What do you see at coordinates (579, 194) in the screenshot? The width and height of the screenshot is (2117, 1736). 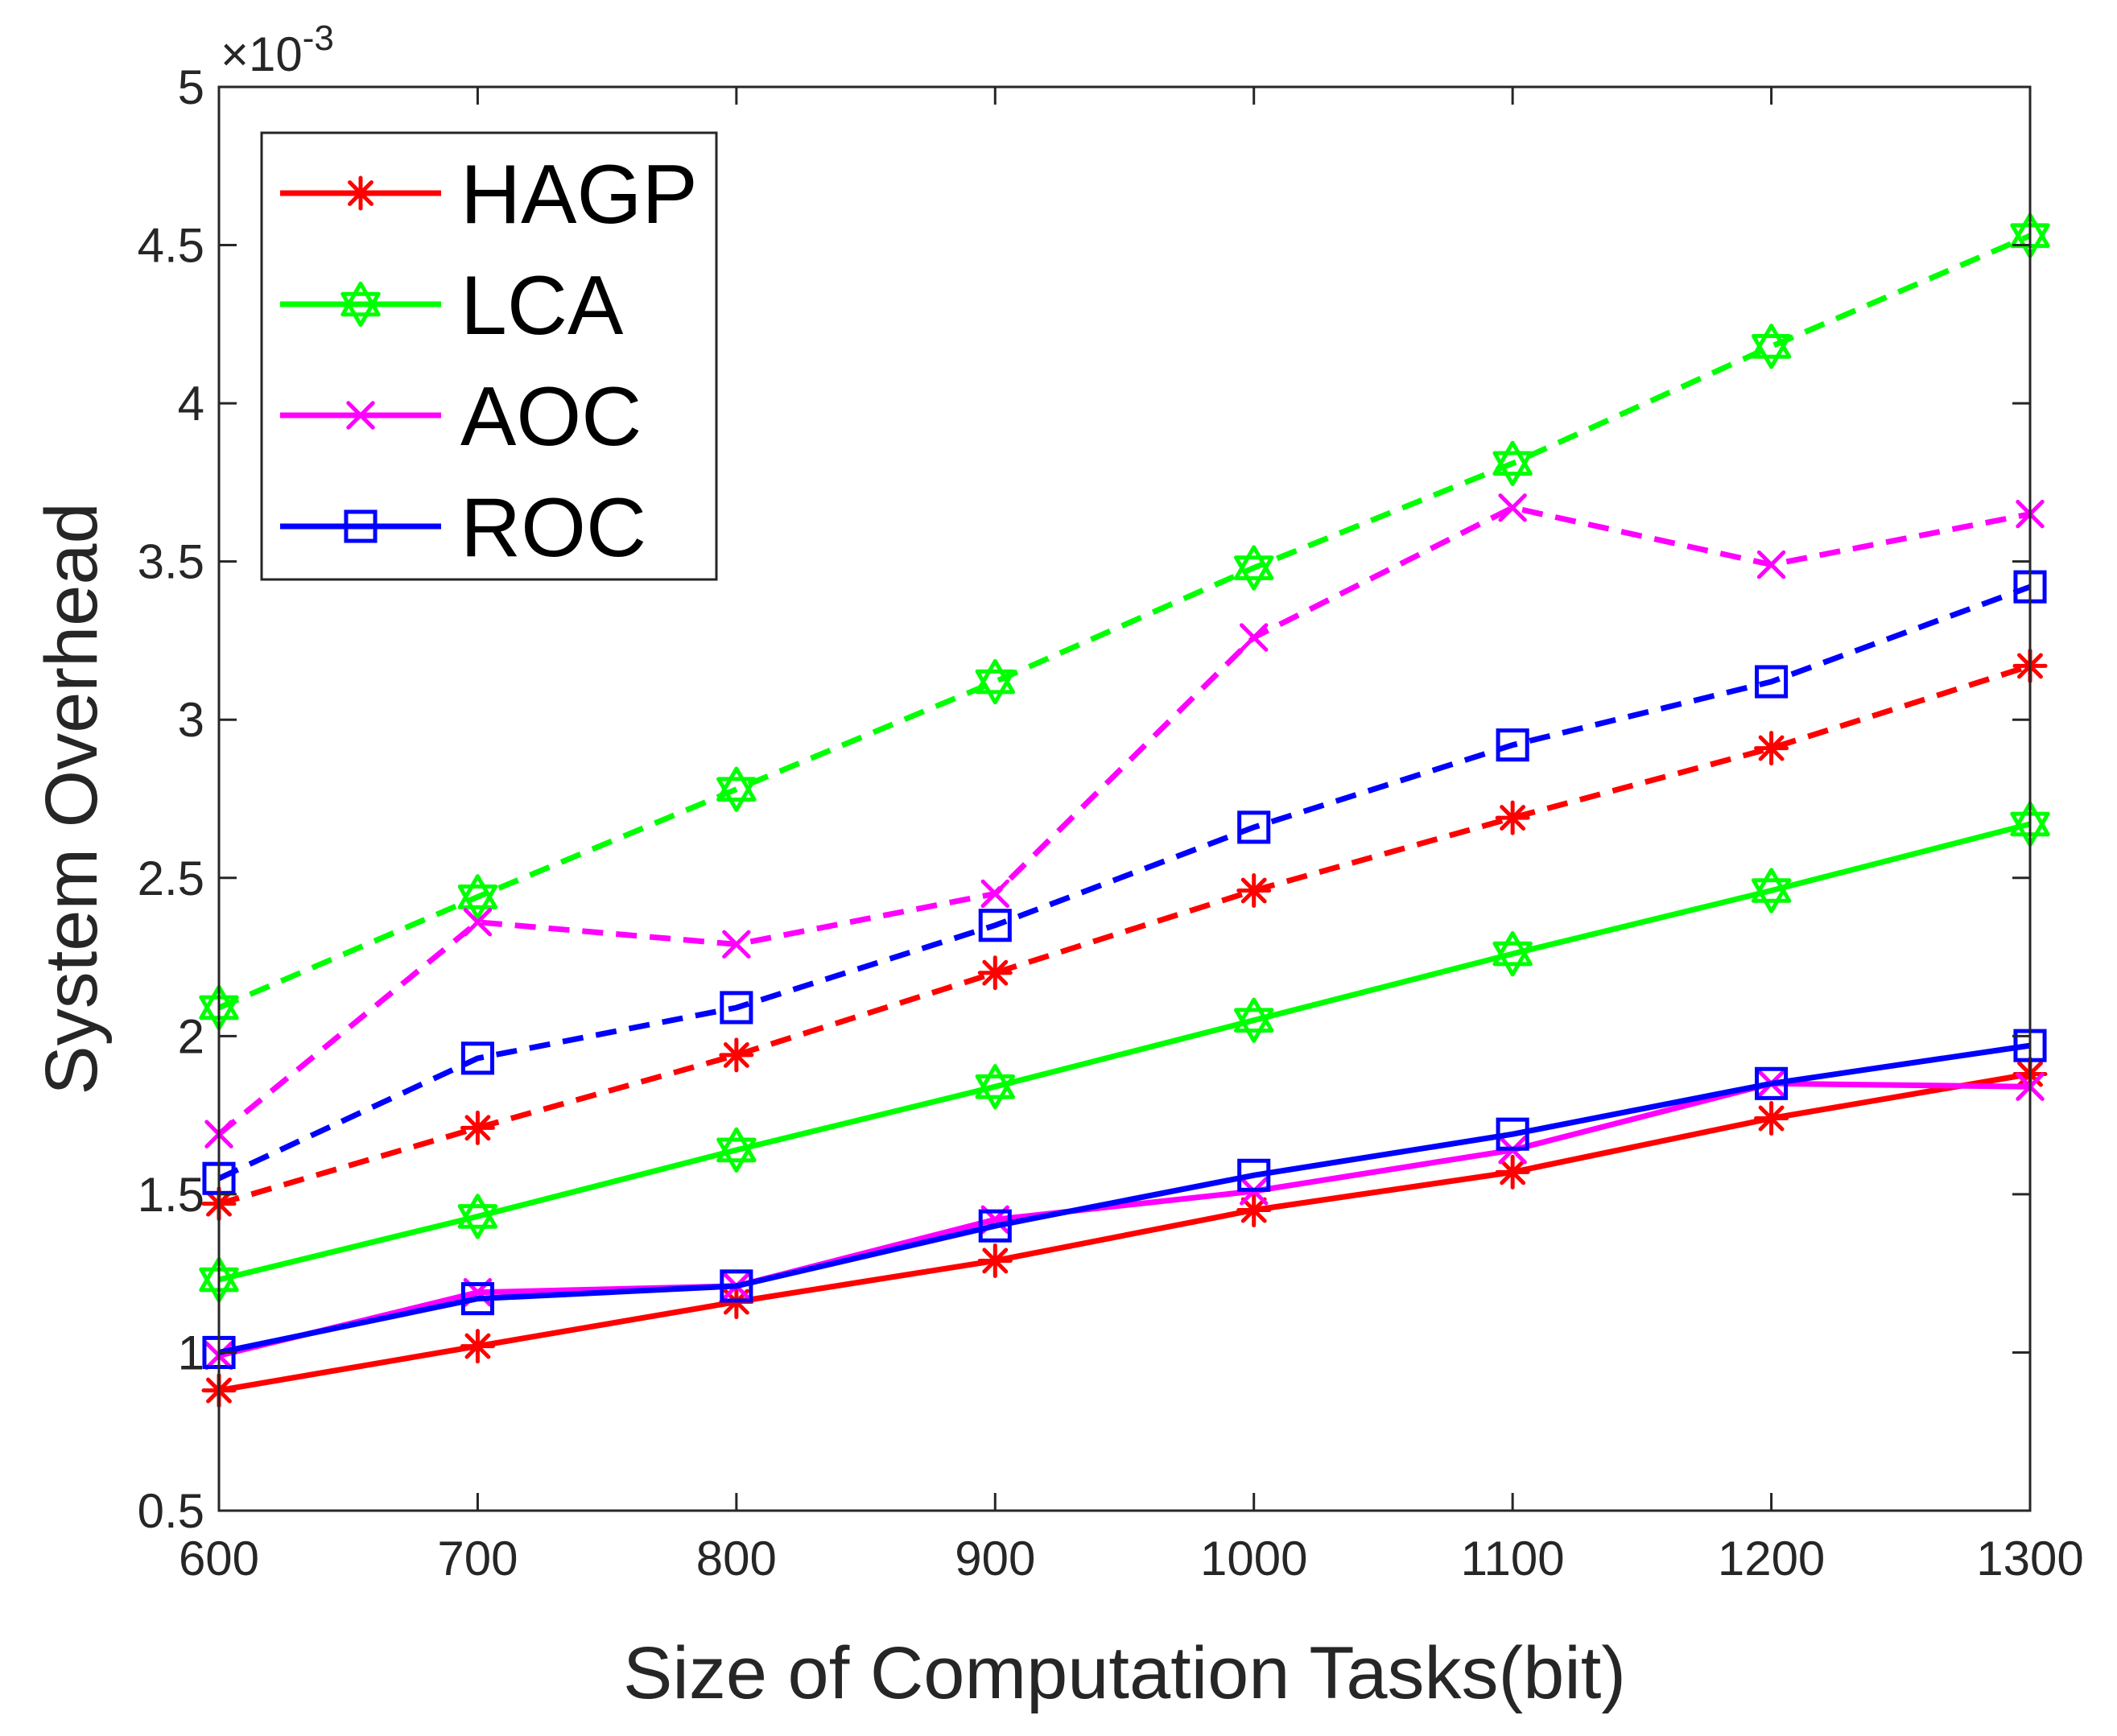 I see `legend-label: HAGP` at bounding box center [579, 194].